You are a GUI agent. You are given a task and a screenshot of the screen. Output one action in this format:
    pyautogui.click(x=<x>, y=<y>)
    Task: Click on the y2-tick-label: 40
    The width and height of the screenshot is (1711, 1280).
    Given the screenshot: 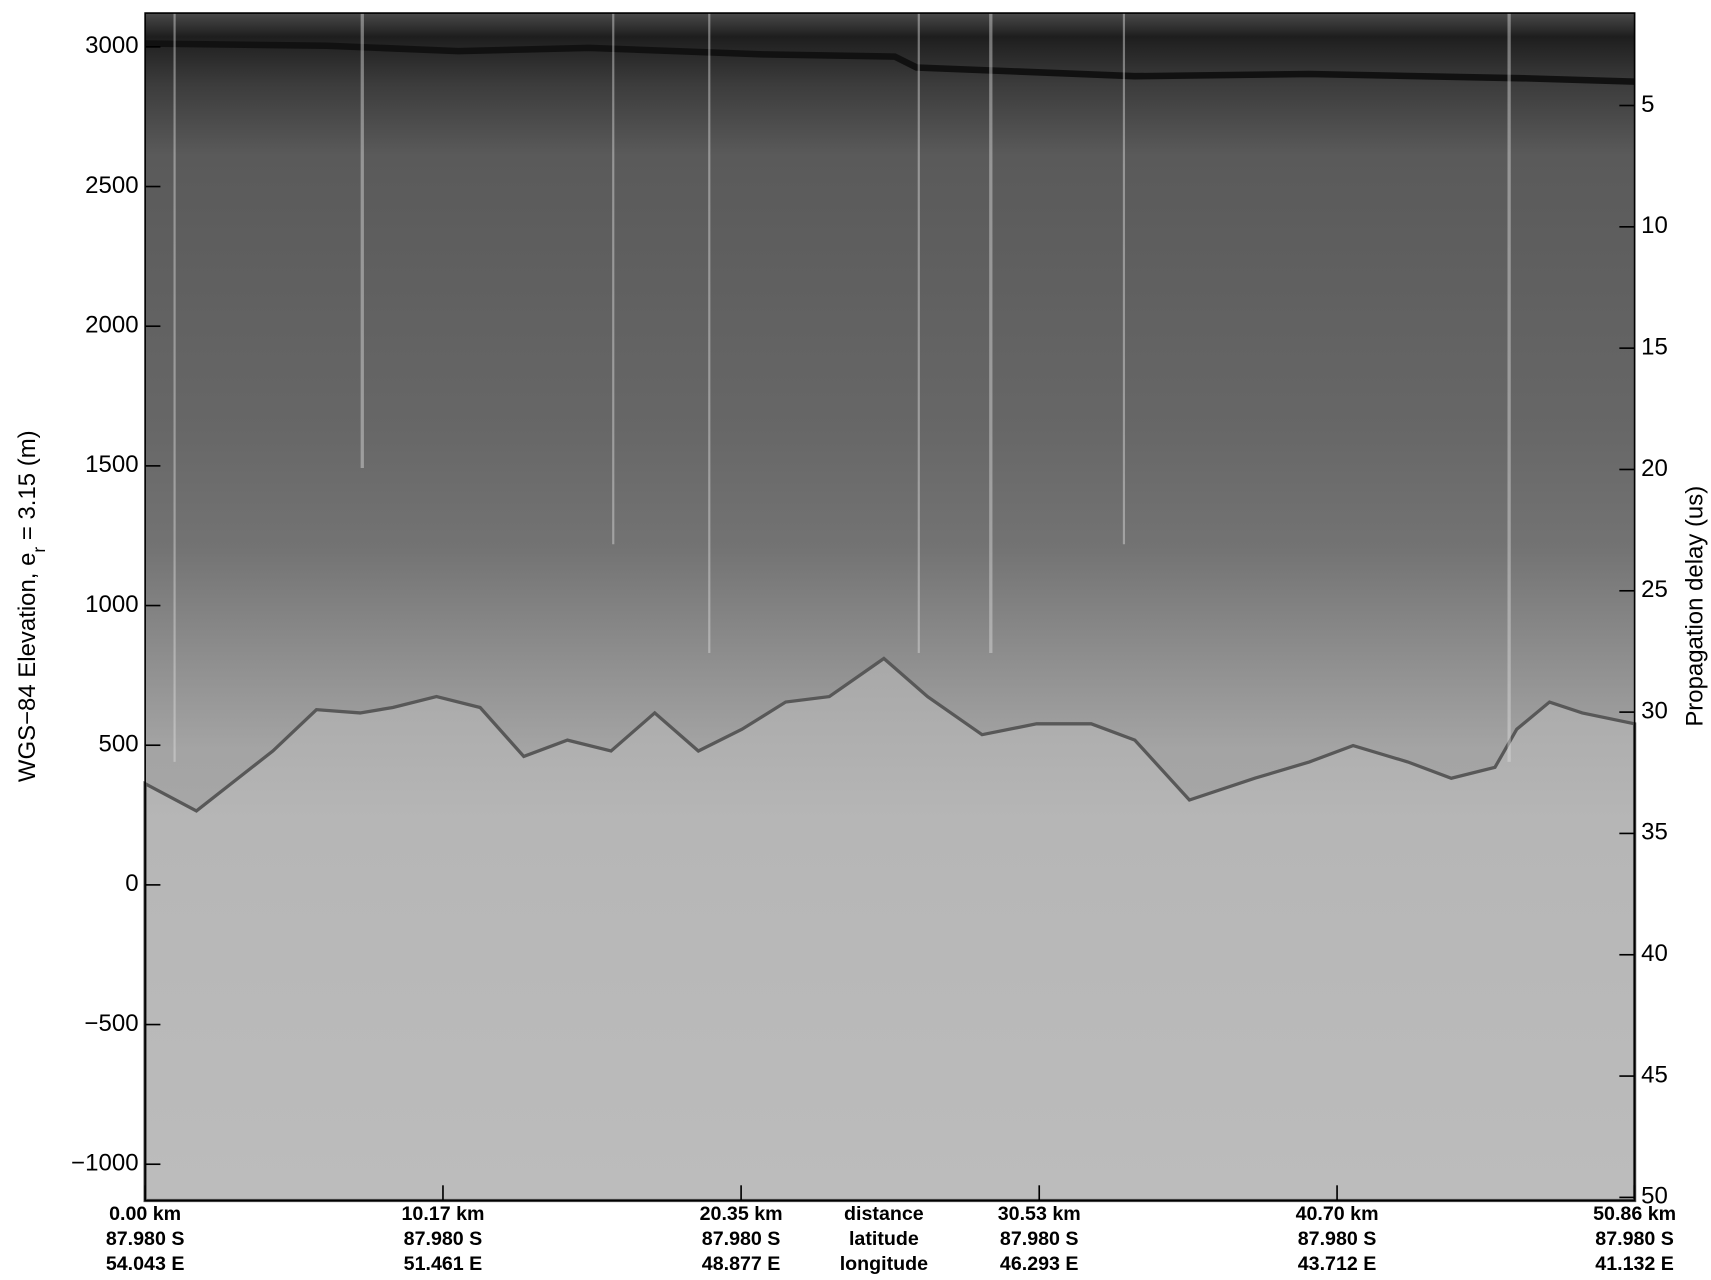 What is the action you would take?
    pyautogui.click(x=1654, y=953)
    